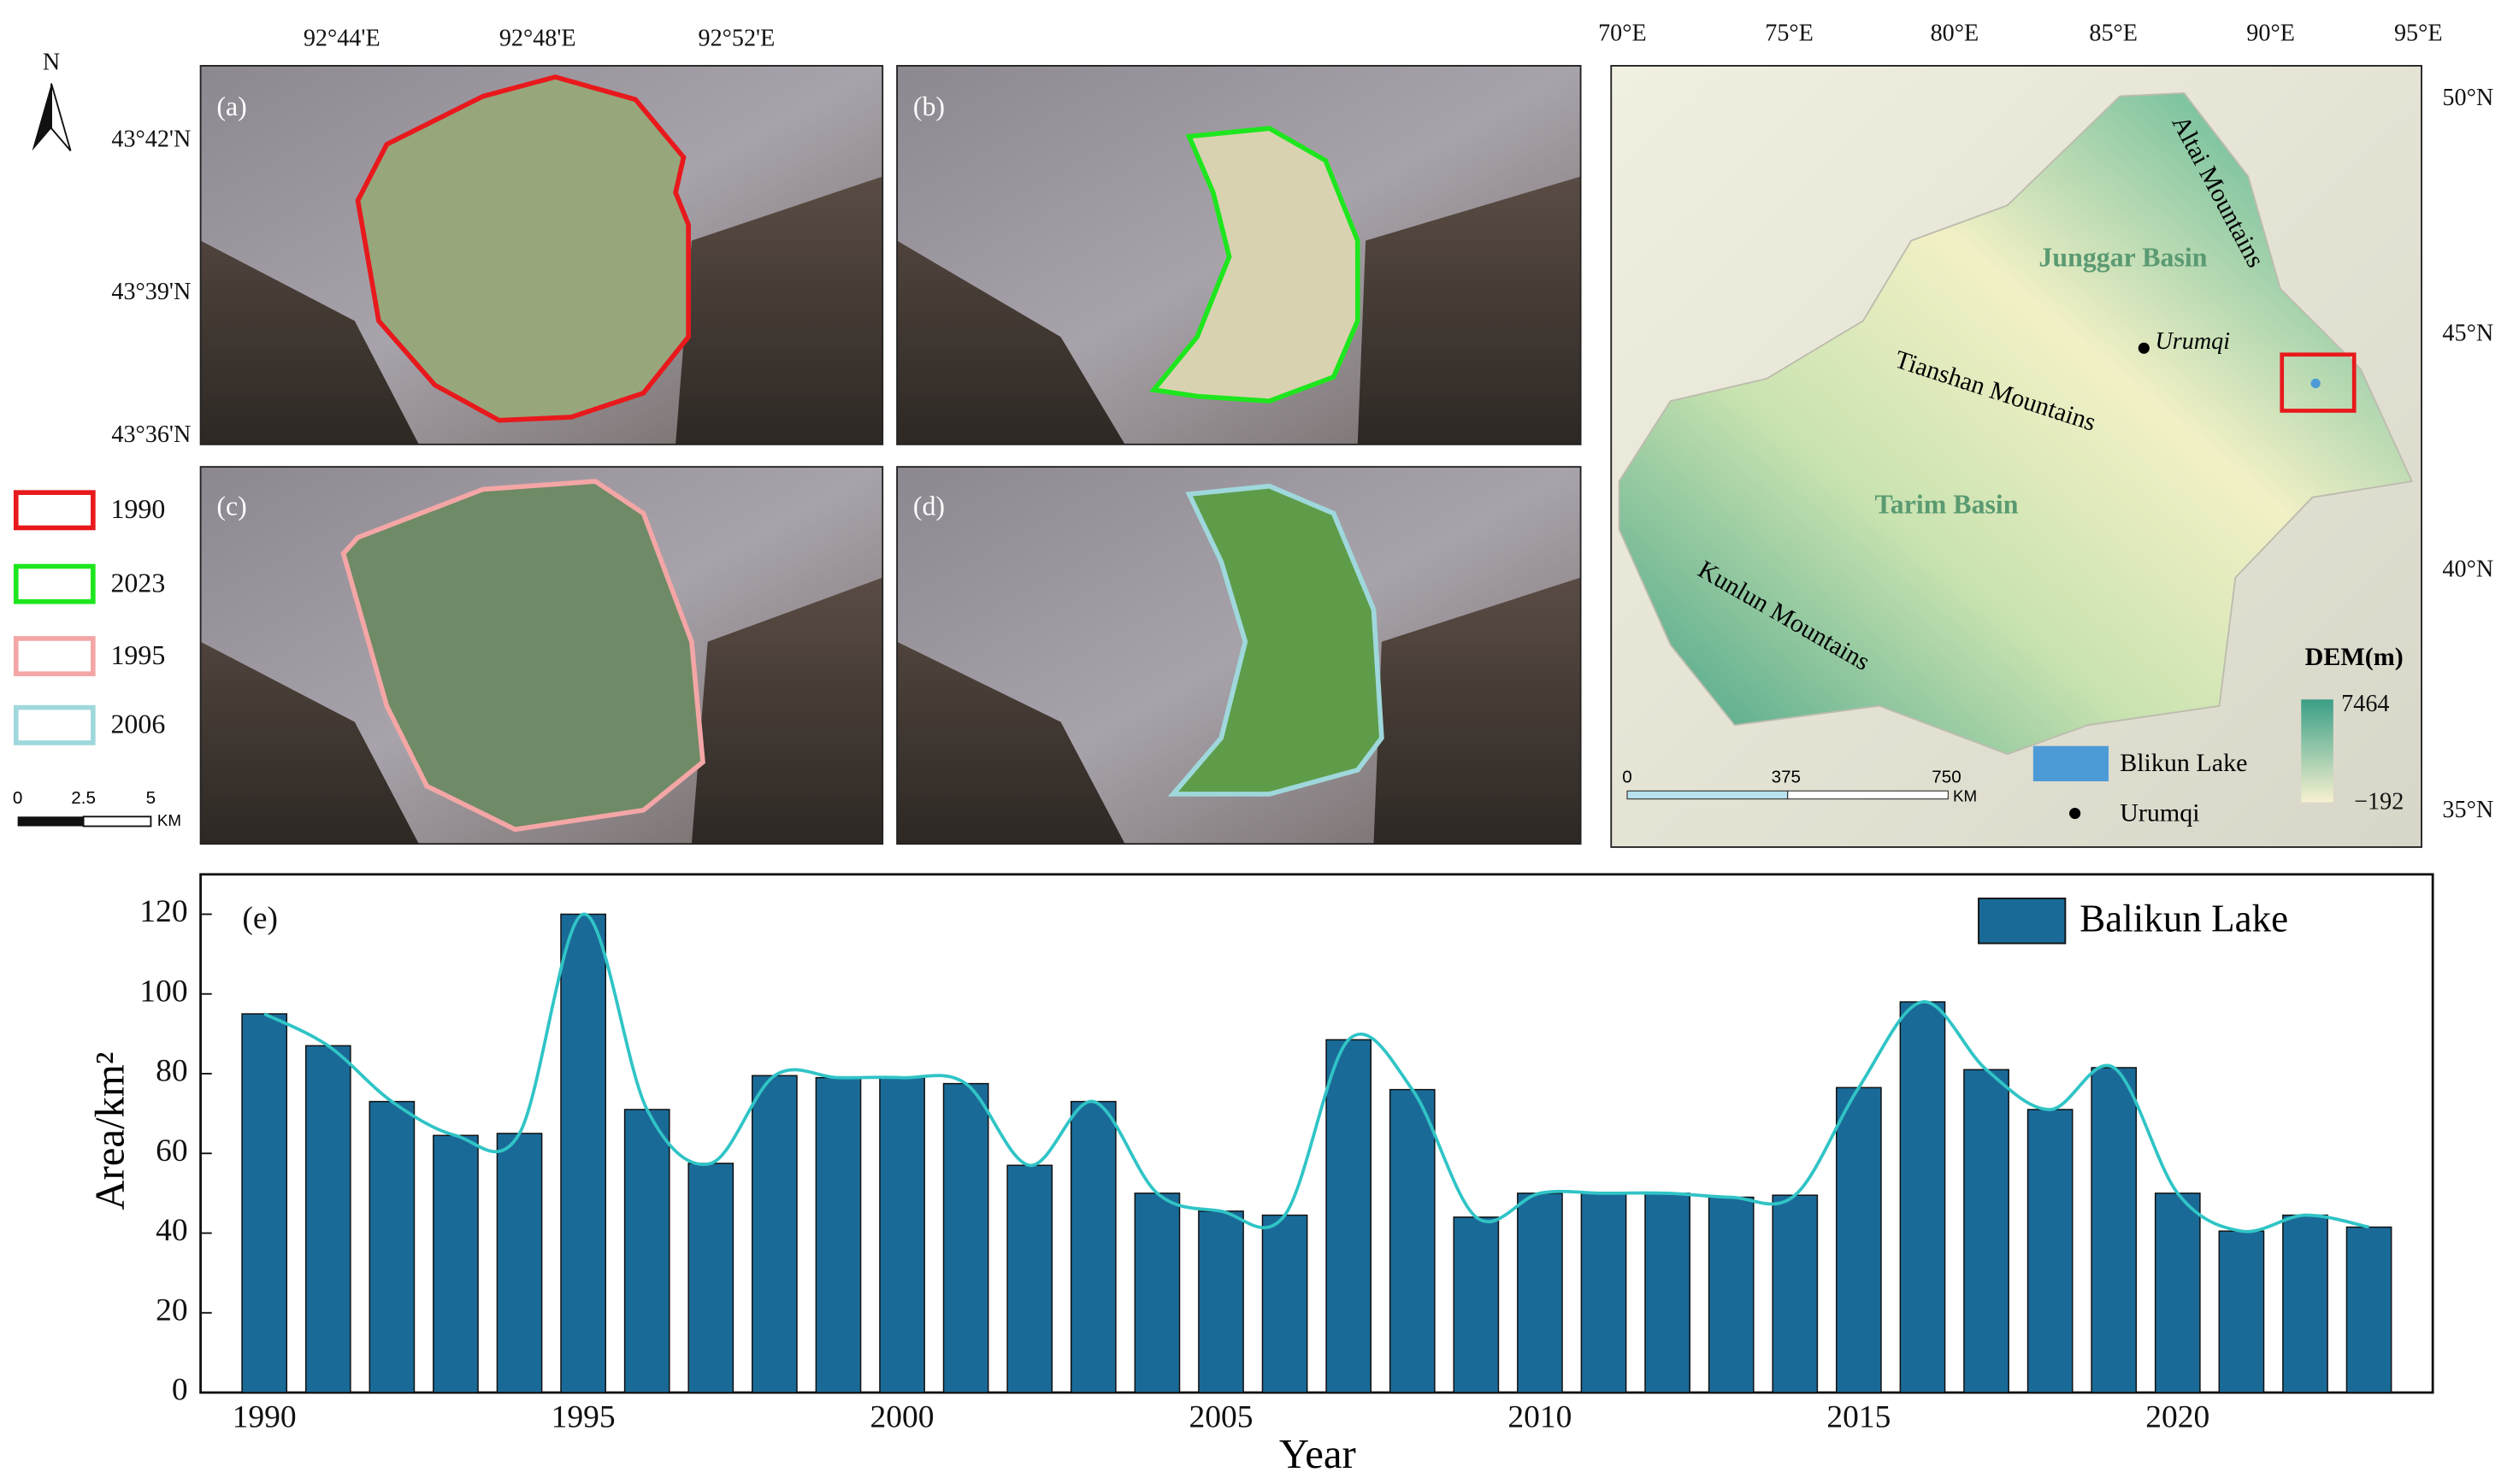 The image size is (2513, 1484). What do you see at coordinates (2270, 34) in the screenshot?
I see `lon-label: 90°E` at bounding box center [2270, 34].